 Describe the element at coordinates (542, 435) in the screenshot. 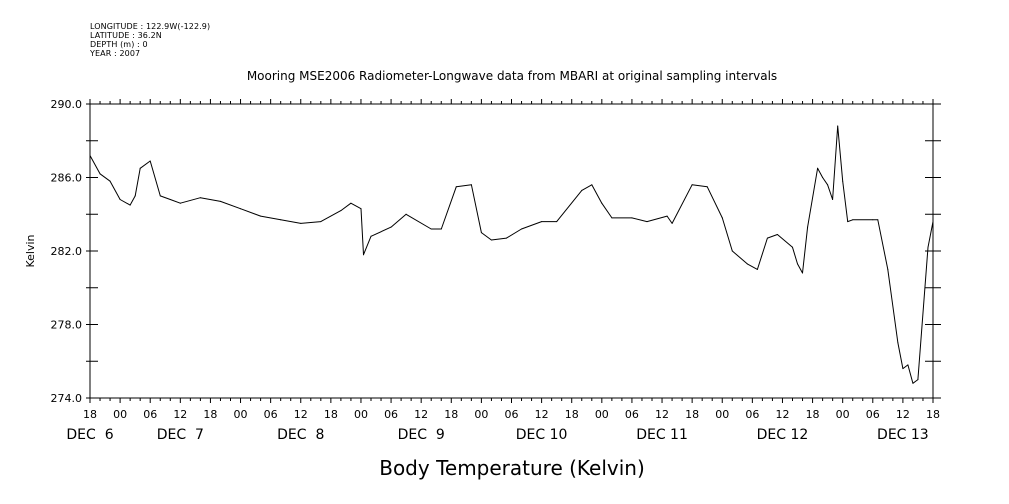

I see `x-tick-label-day: DEC 10` at that location.